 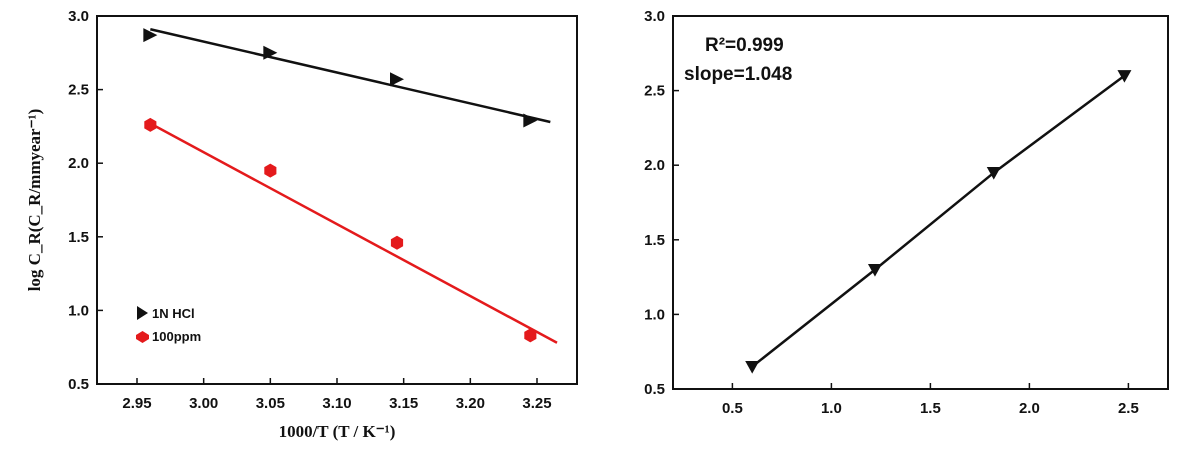 What do you see at coordinates (661, 203) in the screenshot?
I see `right-y-ticks: 0.5 1.0 1.5 2.0 2.5 3.0` at bounding box center [661, 203].